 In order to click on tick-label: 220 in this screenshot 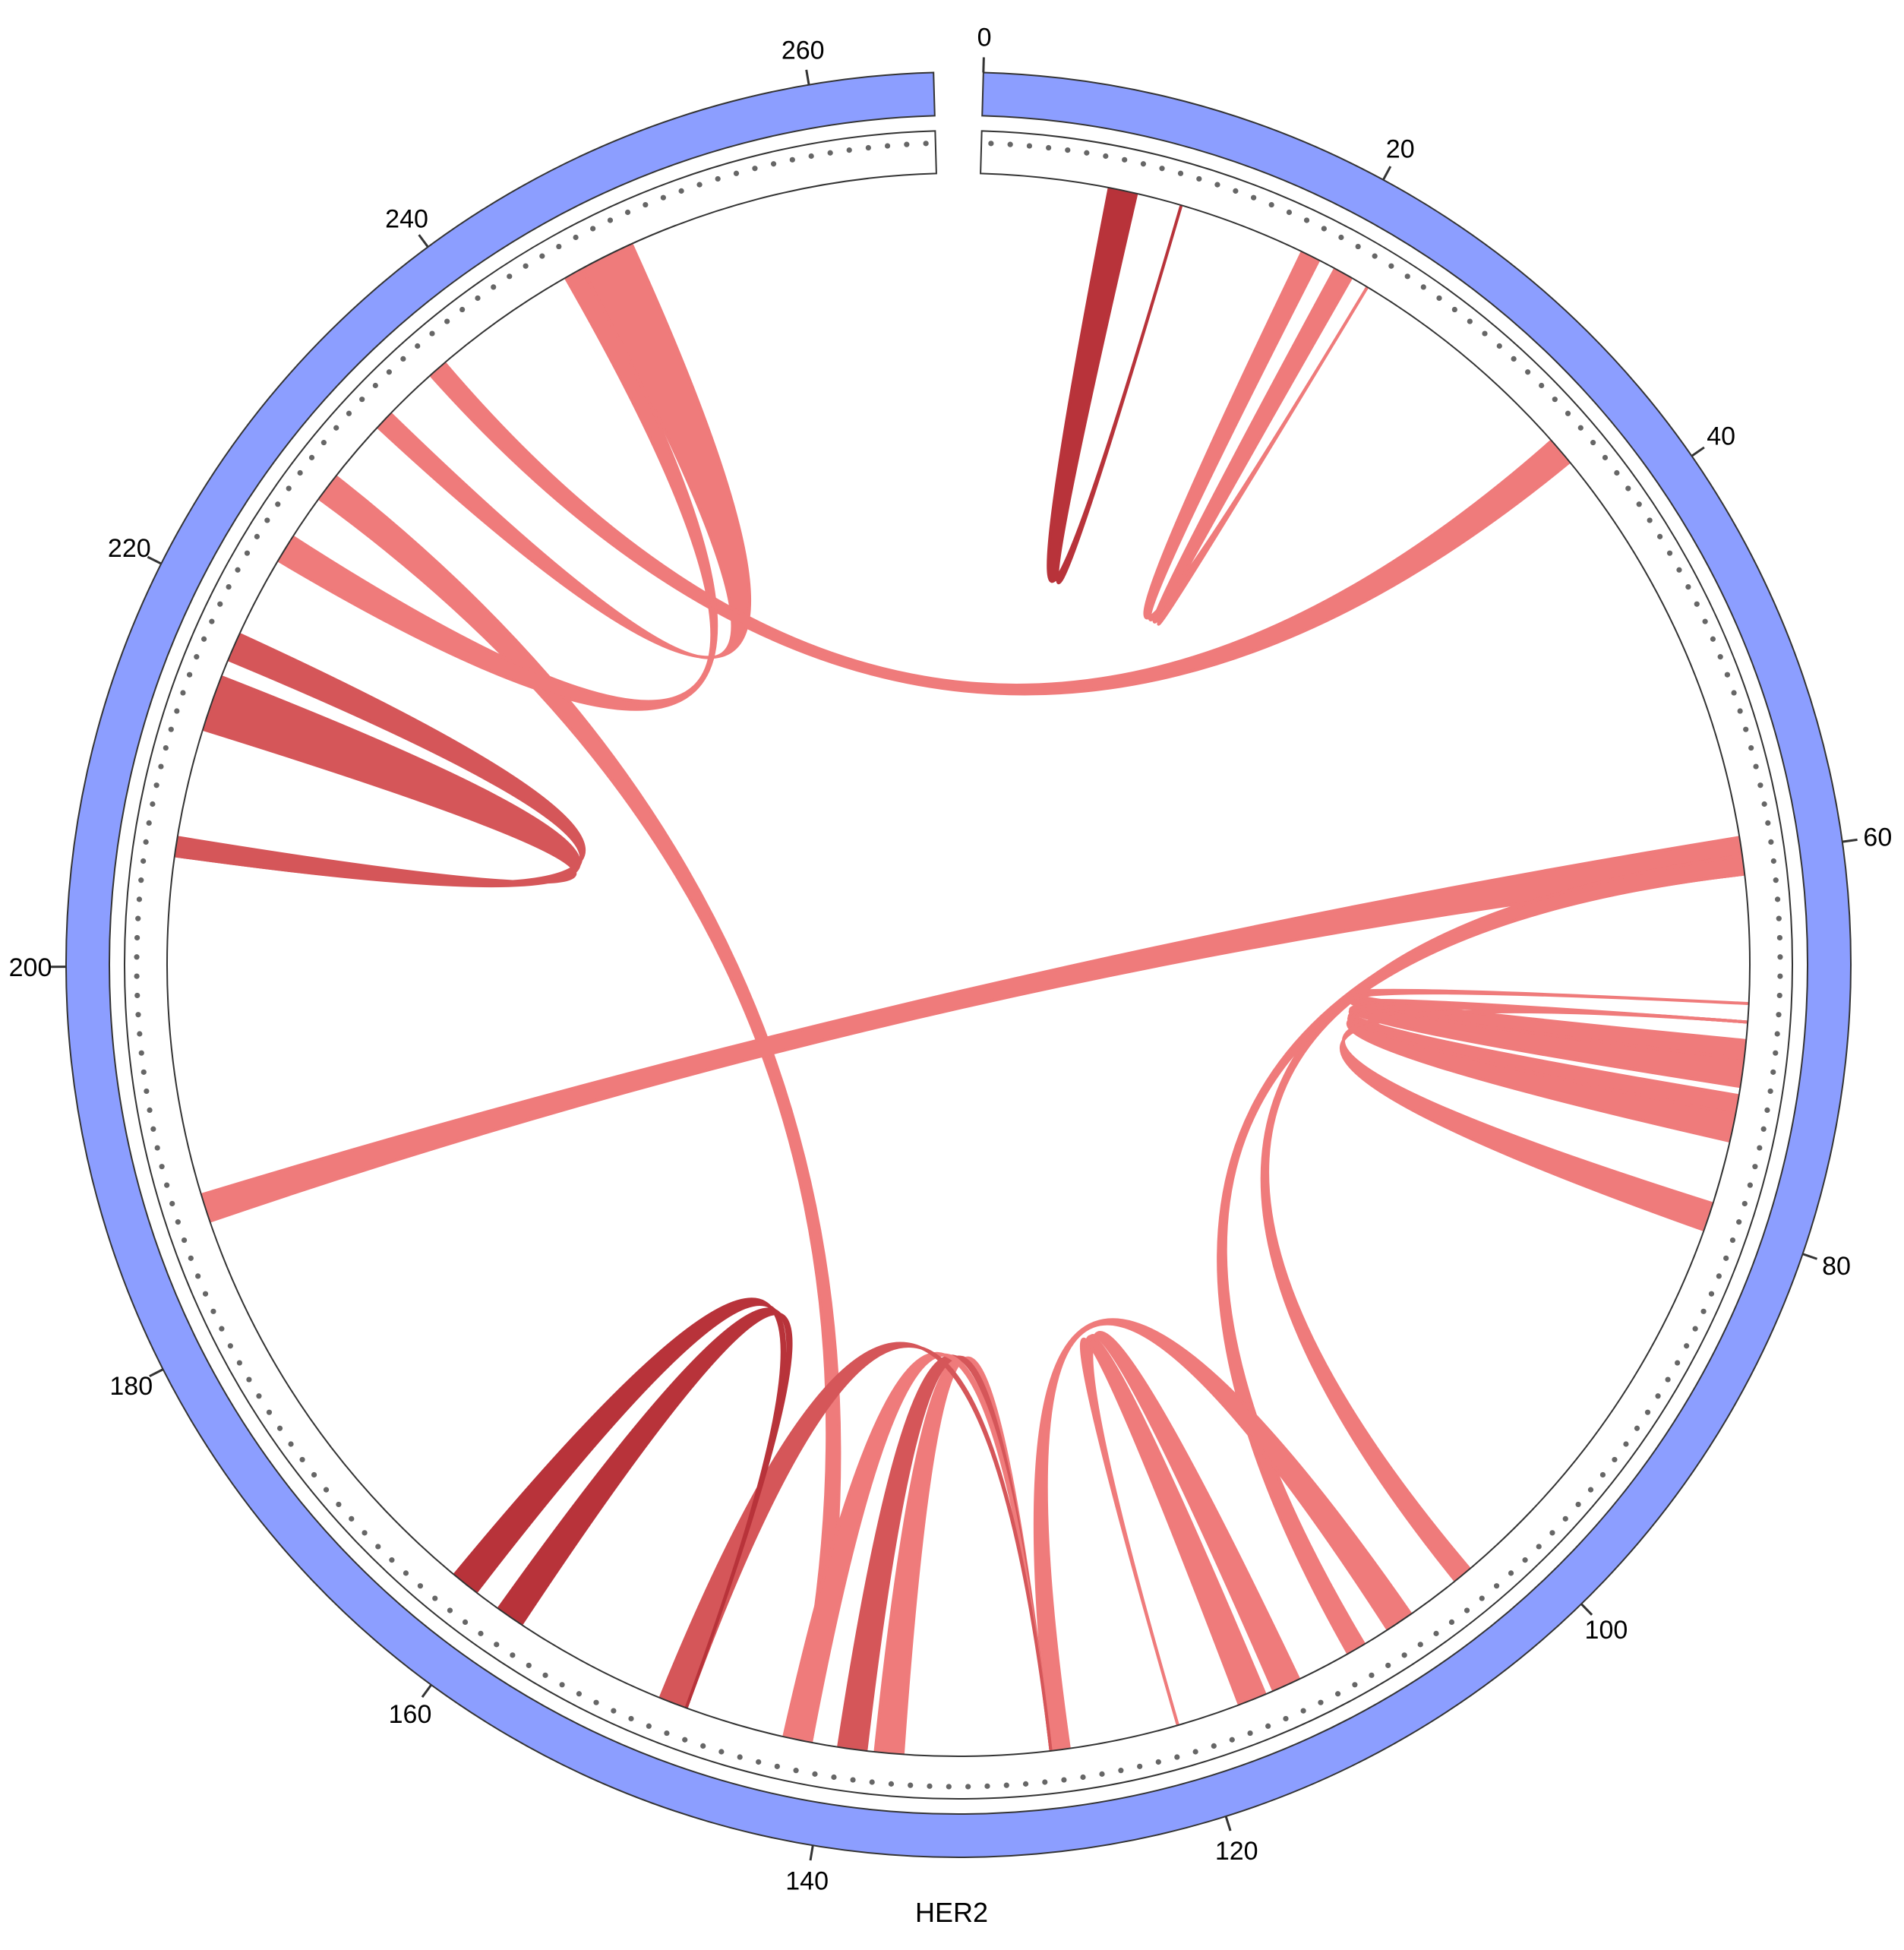, I will do `click(129, 548)`.